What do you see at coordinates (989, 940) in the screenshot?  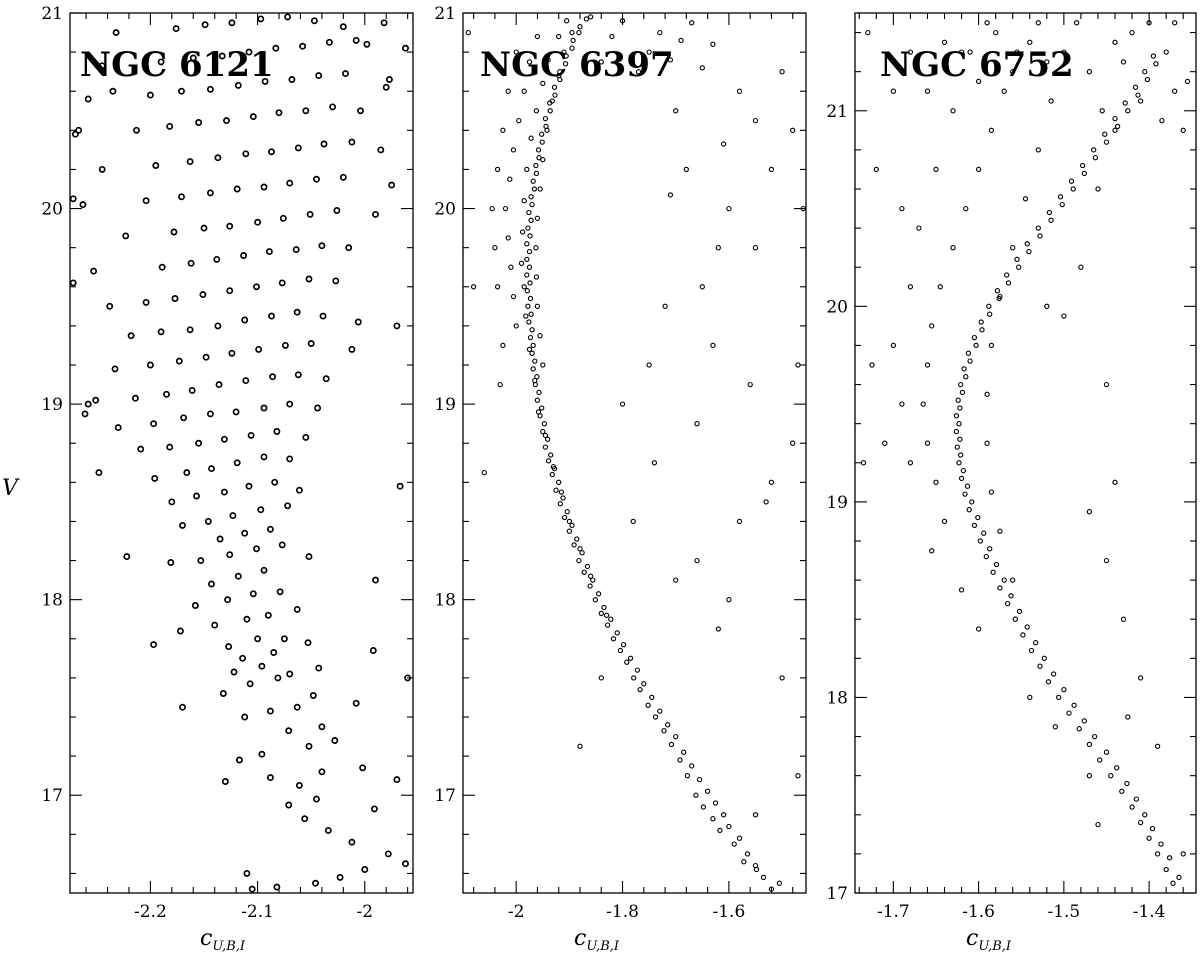 I see `x-axis-label: cU,B,I` at bounding box center [989, 940].